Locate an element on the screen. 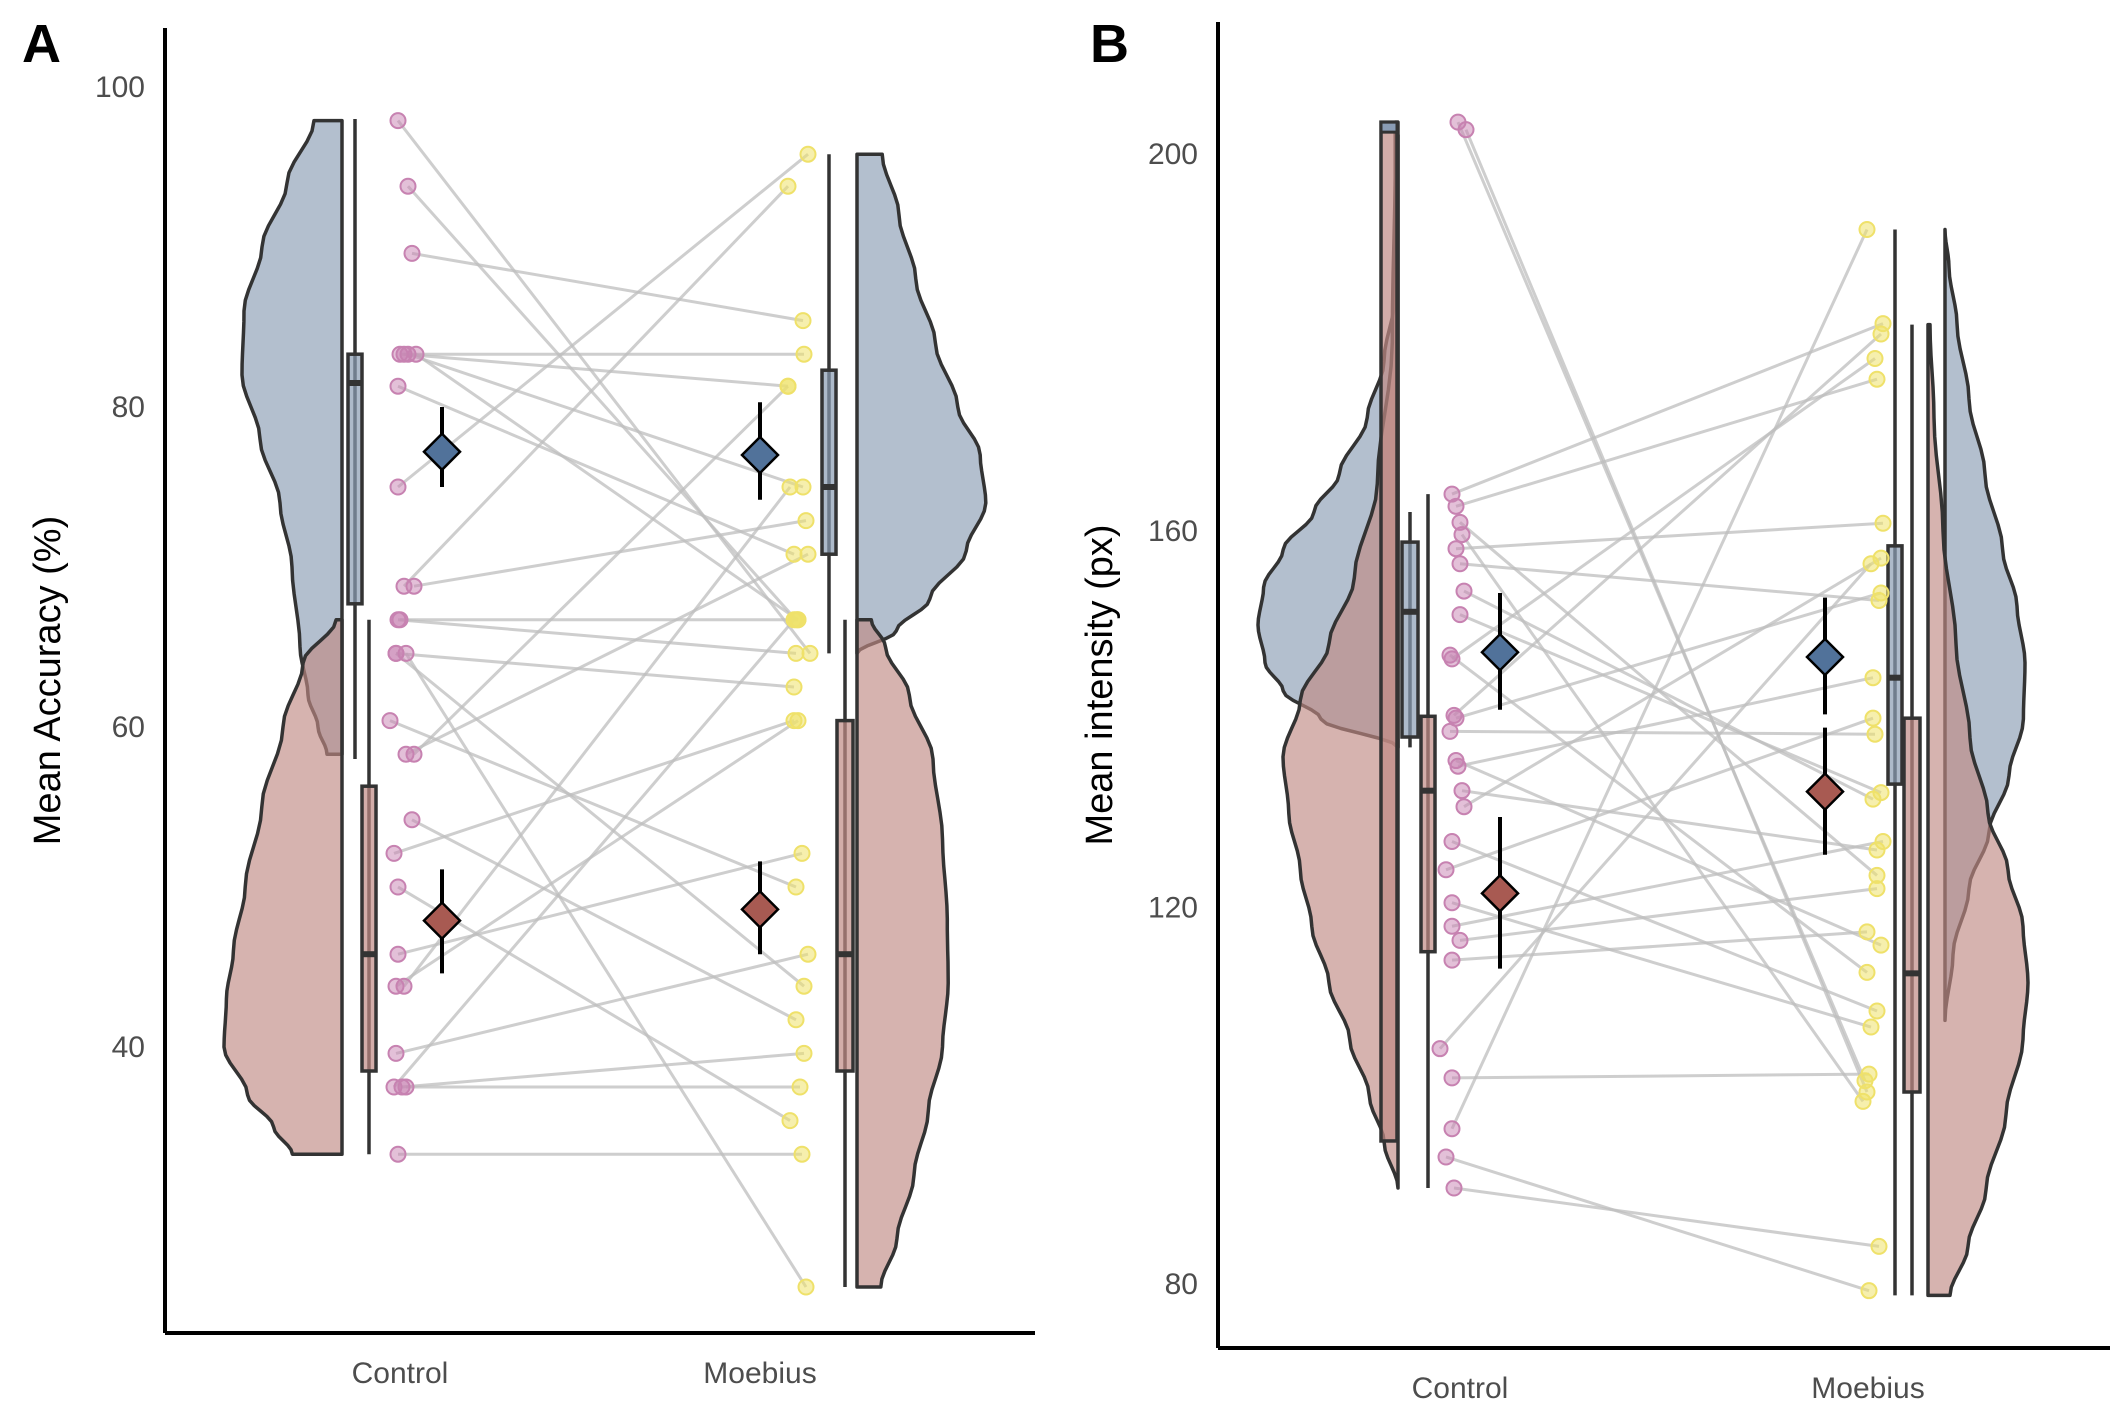 Image resolution: width=2125 pixels, height=1417 pixels. mean-marker-blue-control is located at coordinates (442, 452).